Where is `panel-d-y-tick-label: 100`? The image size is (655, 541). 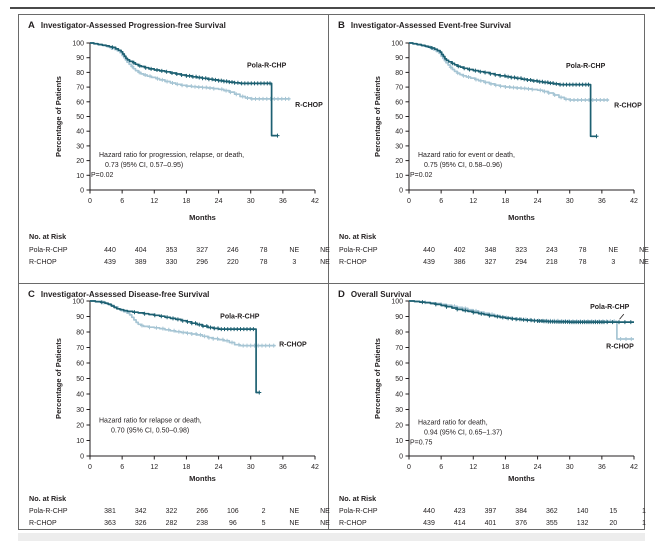 panel-d-y-tick-label: 100 is located at coordinates (397, 302).